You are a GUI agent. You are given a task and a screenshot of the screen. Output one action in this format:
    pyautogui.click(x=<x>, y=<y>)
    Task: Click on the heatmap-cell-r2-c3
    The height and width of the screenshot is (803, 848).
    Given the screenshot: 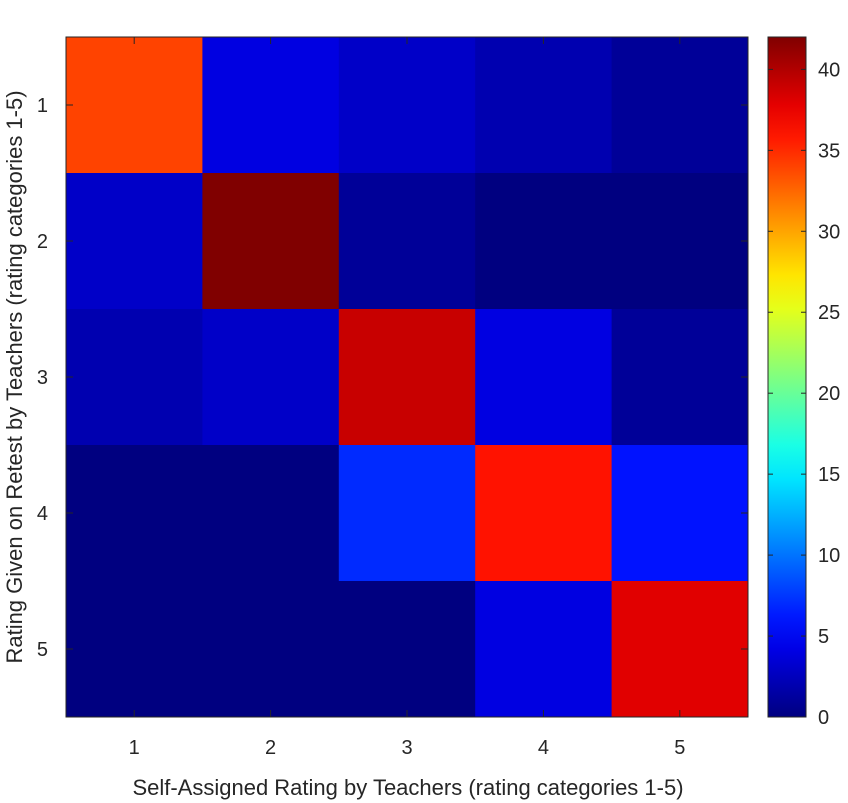 What is the action you would take?
    pyautogui.click(x=407, y=241)
    